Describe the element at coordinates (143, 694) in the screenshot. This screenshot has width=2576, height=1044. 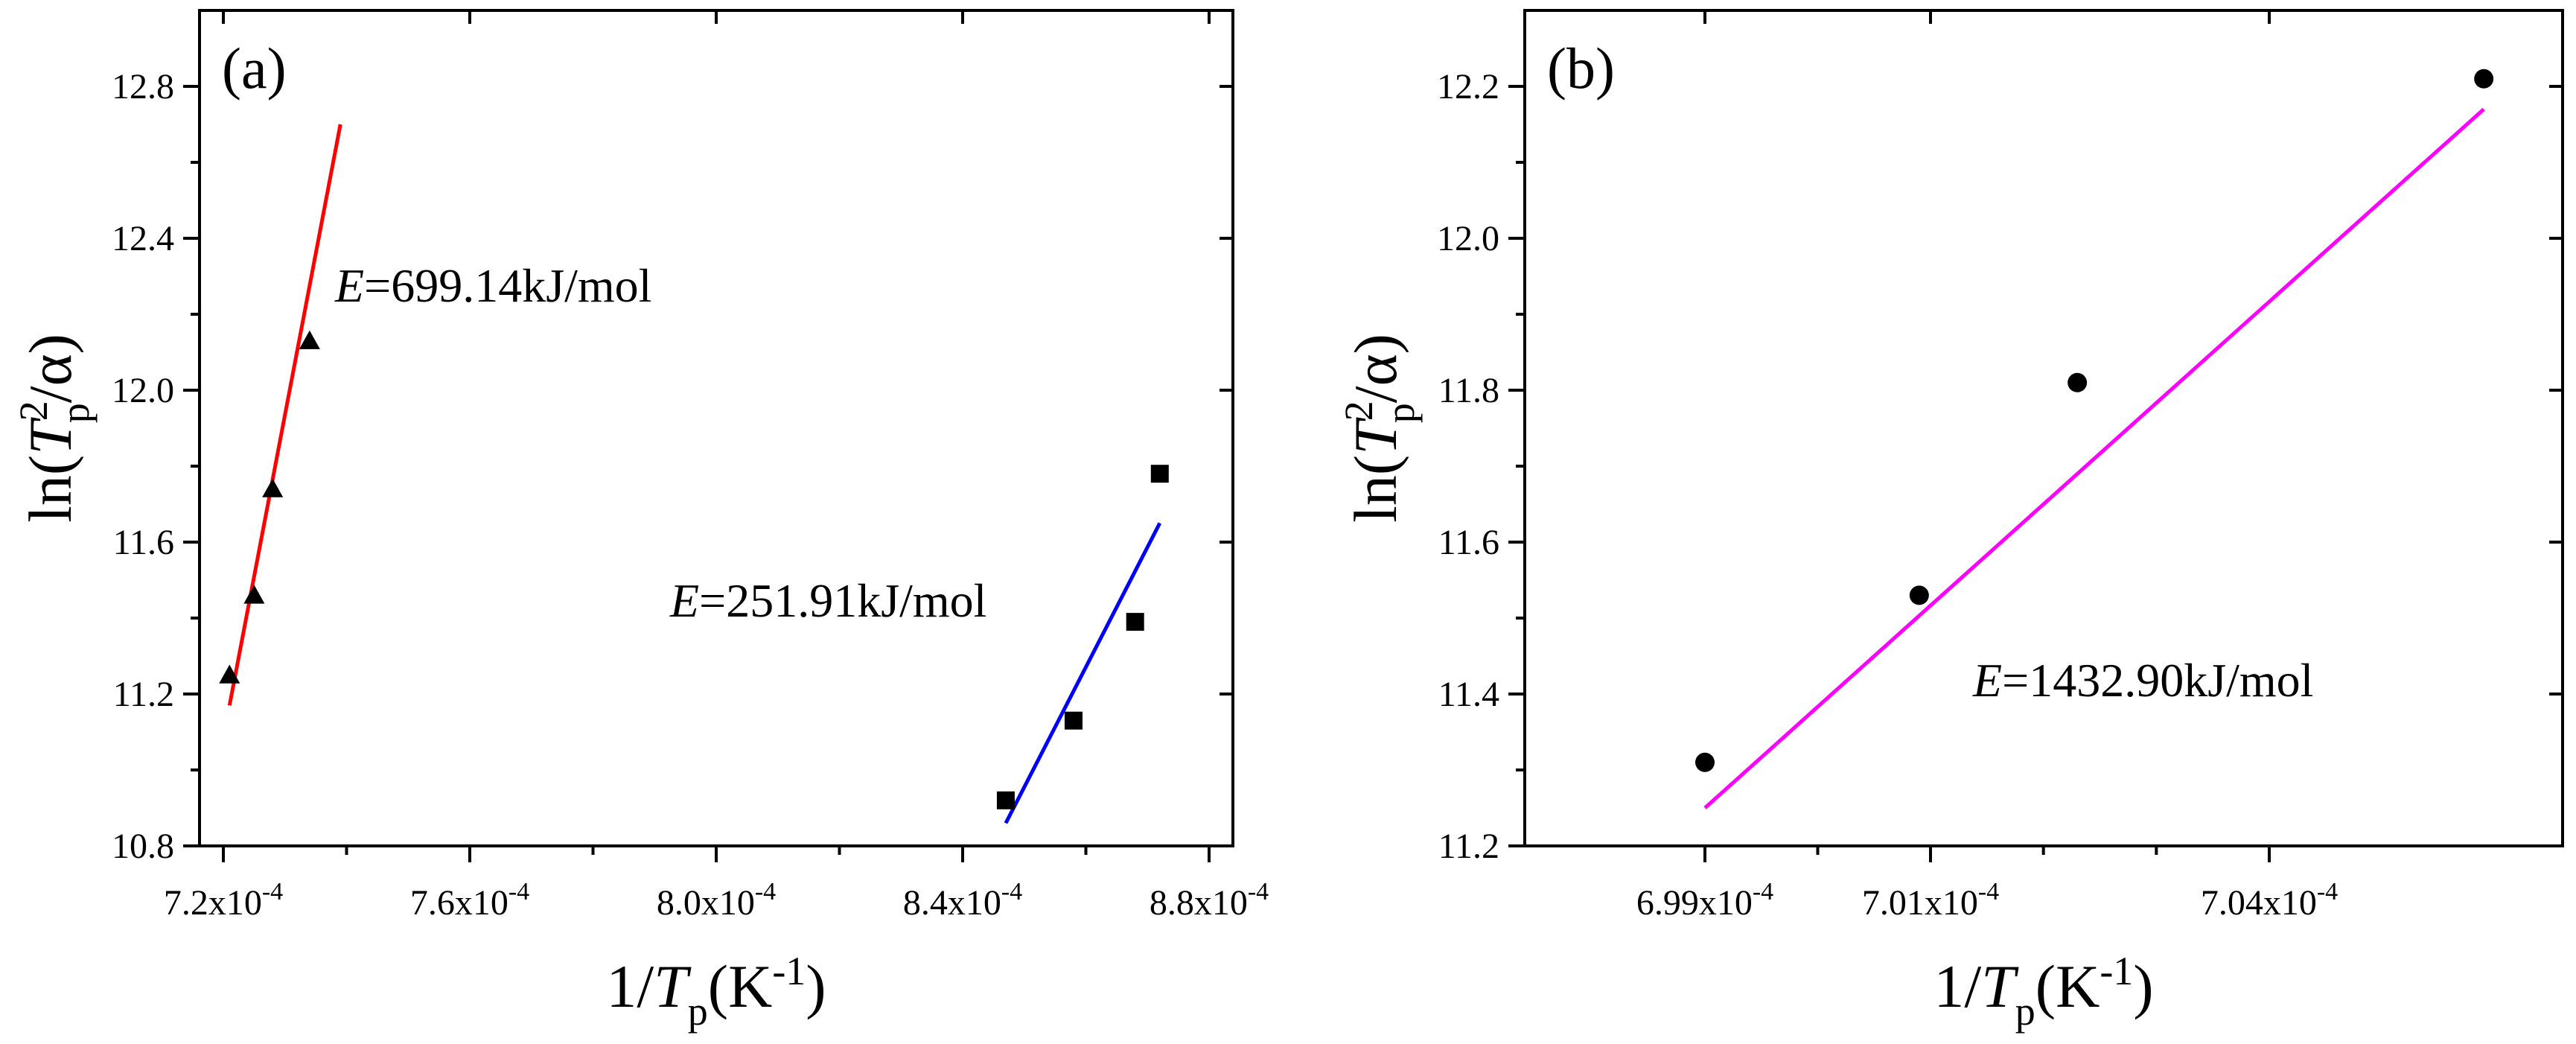
I see `panel-a-y-tick-label: 11.2` at that location.